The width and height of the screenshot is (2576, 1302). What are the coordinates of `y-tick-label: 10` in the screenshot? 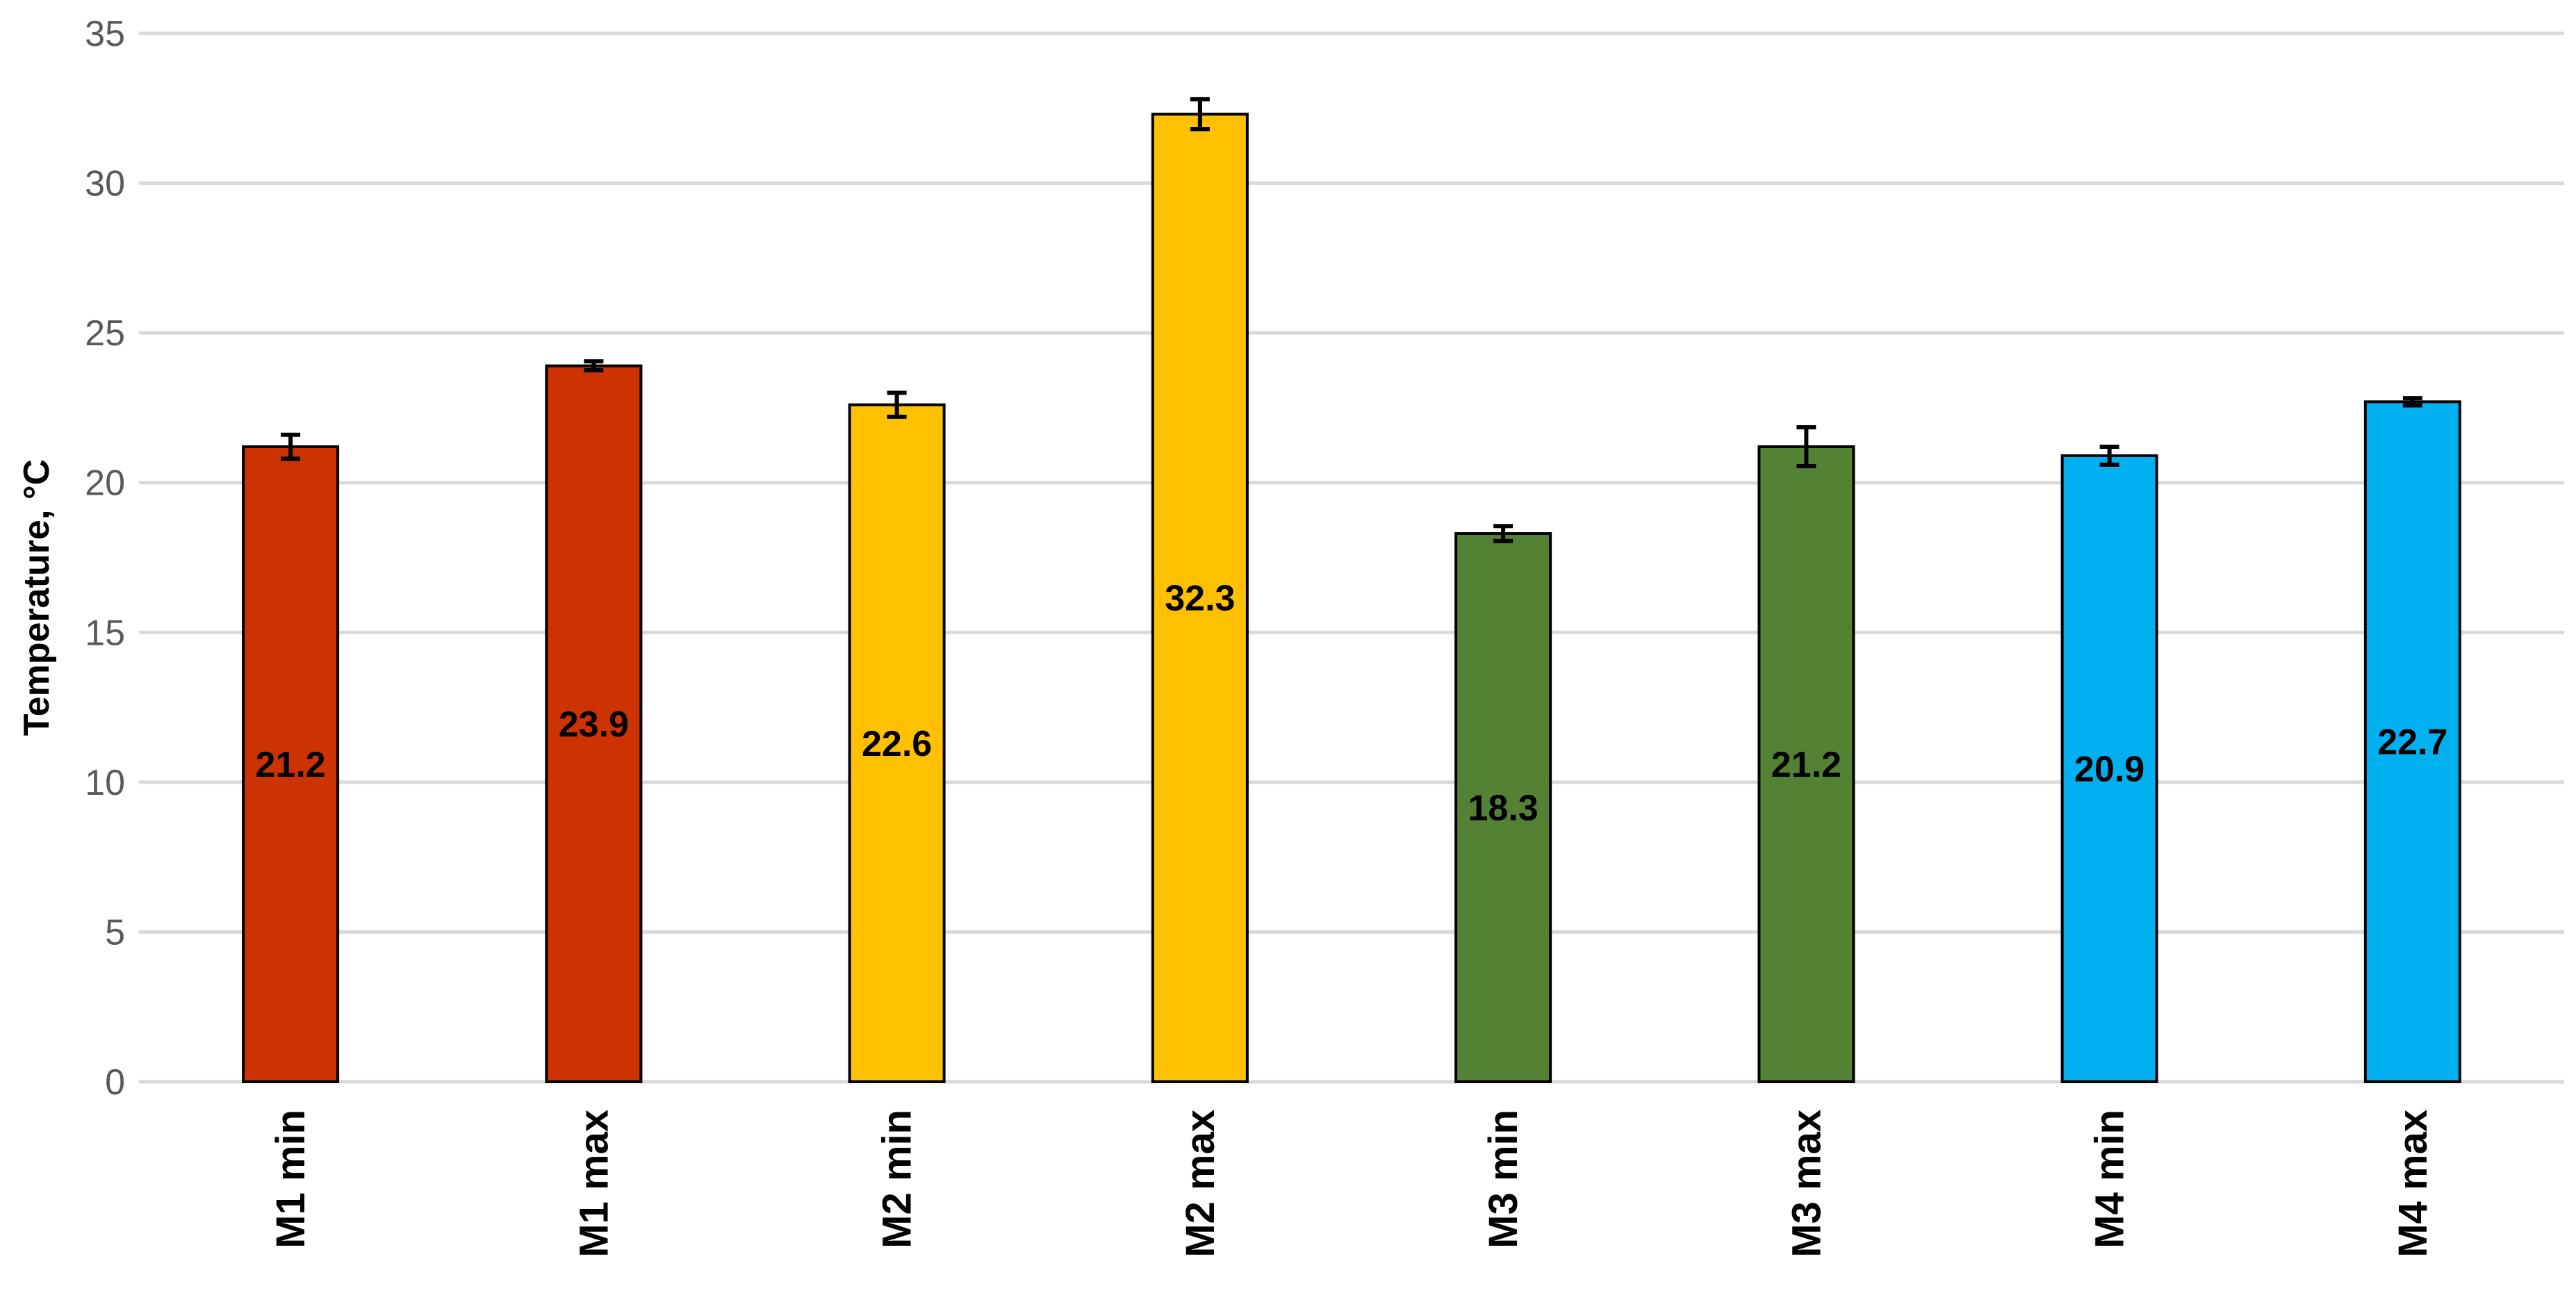 It's located at (105, 783).